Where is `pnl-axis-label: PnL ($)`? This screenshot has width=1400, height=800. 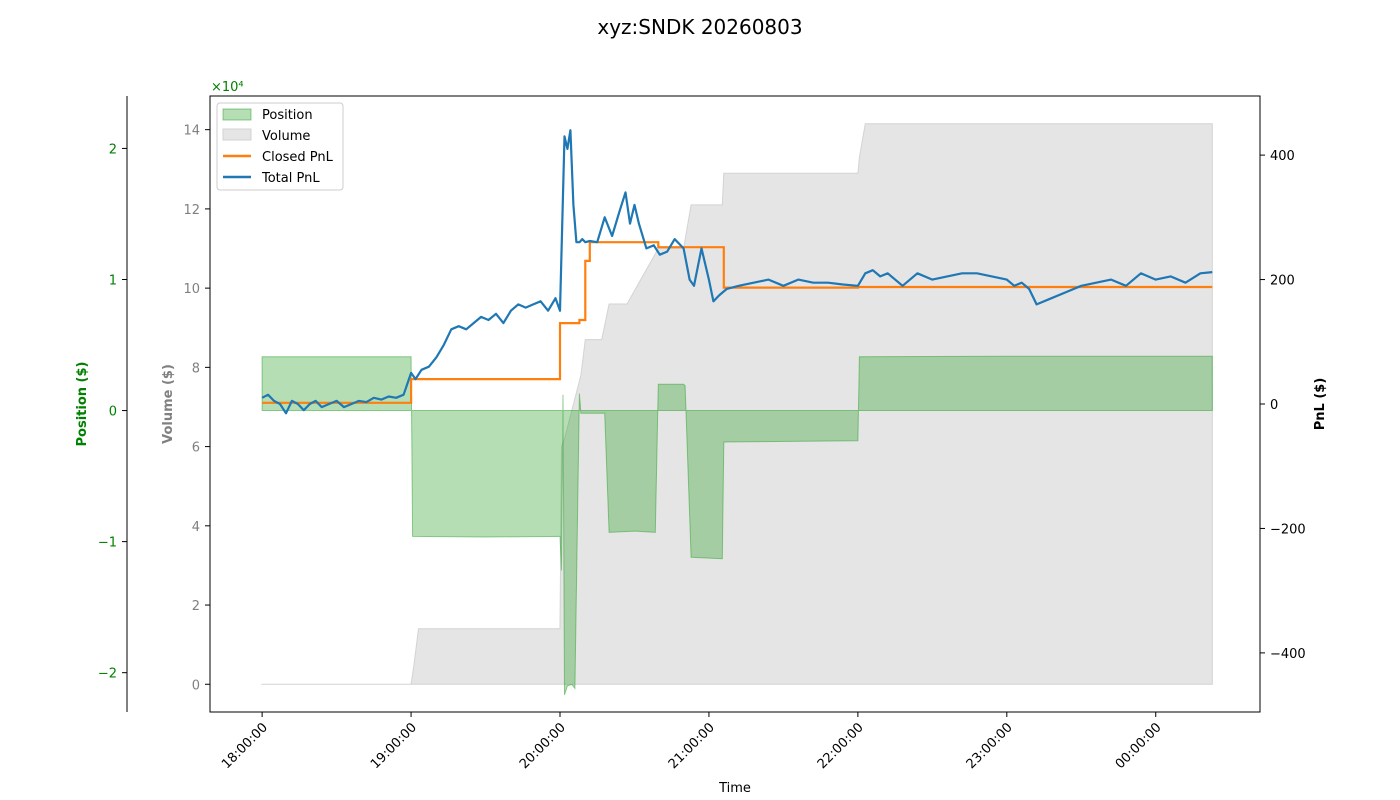
pnl-axis-label: PnL ($) is located at coordinates (1320, 404).